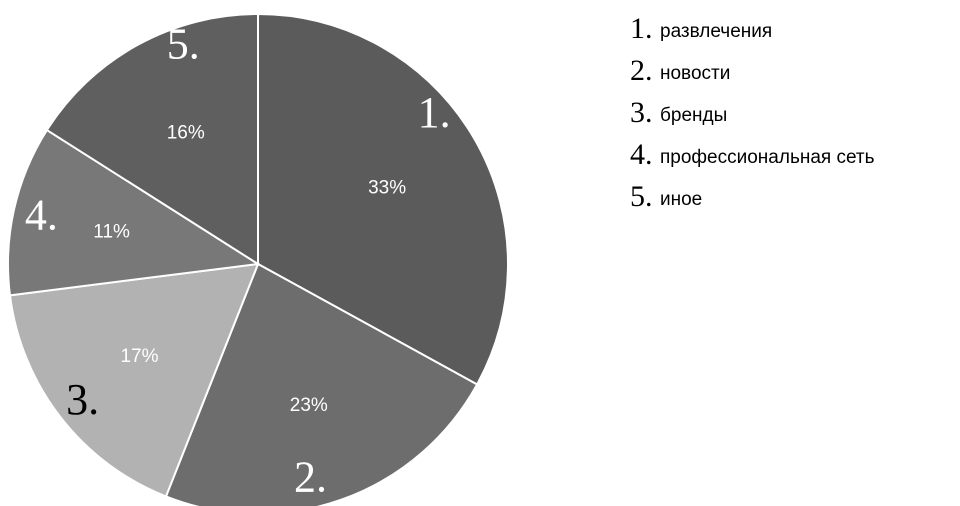 Image resolution: width=960 pixels, height=506 pixels. What do you see at coordinates (139, 356) in the screenshot?
I see `slice-percent-label: 17%` at bounding box center [139, 356].